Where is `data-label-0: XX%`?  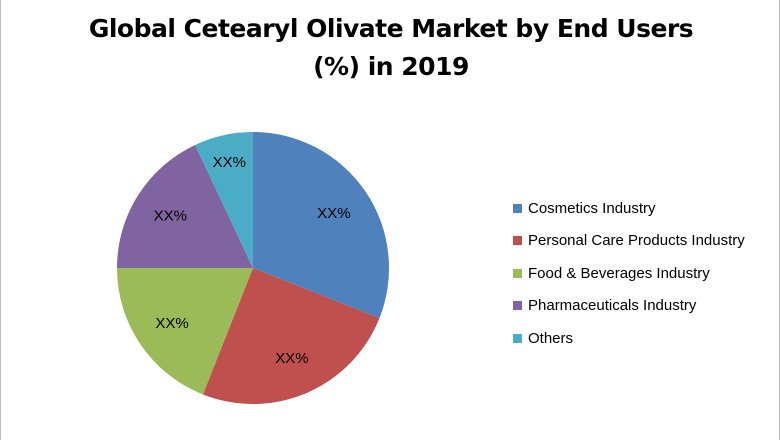 data-label-0: XX% is located at coordinates (333, 213).